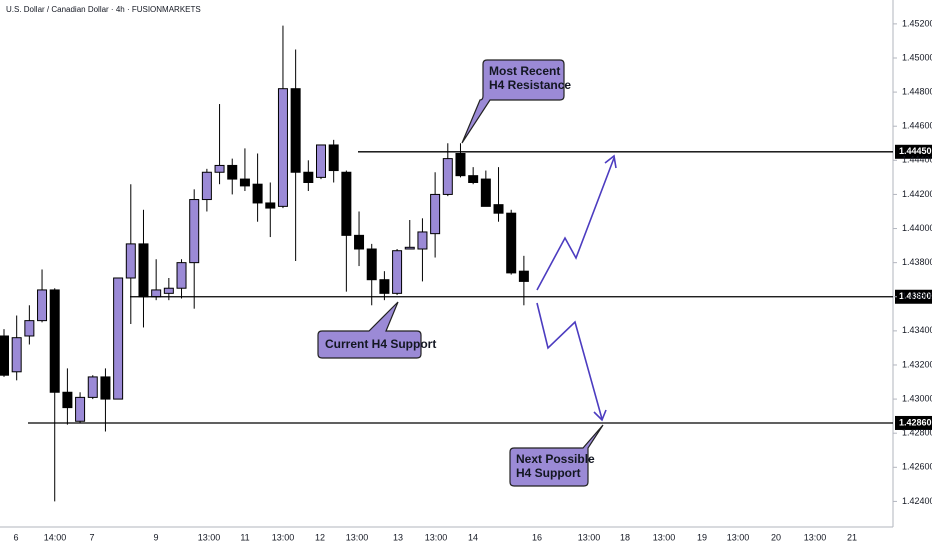 The width and height of the screenshot is (932, 550). I want to click on y-tick-label: 1.43000, so click(917, 398).